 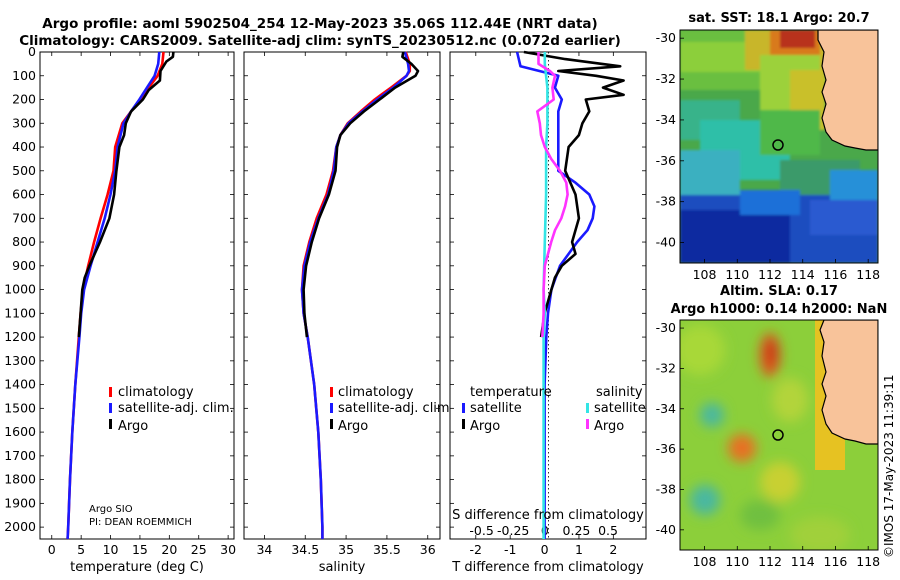 What do you see at coordinates (228, 549) in the screenshot?
I see `x-tick-label: 30` at bounding box center [228, 549].